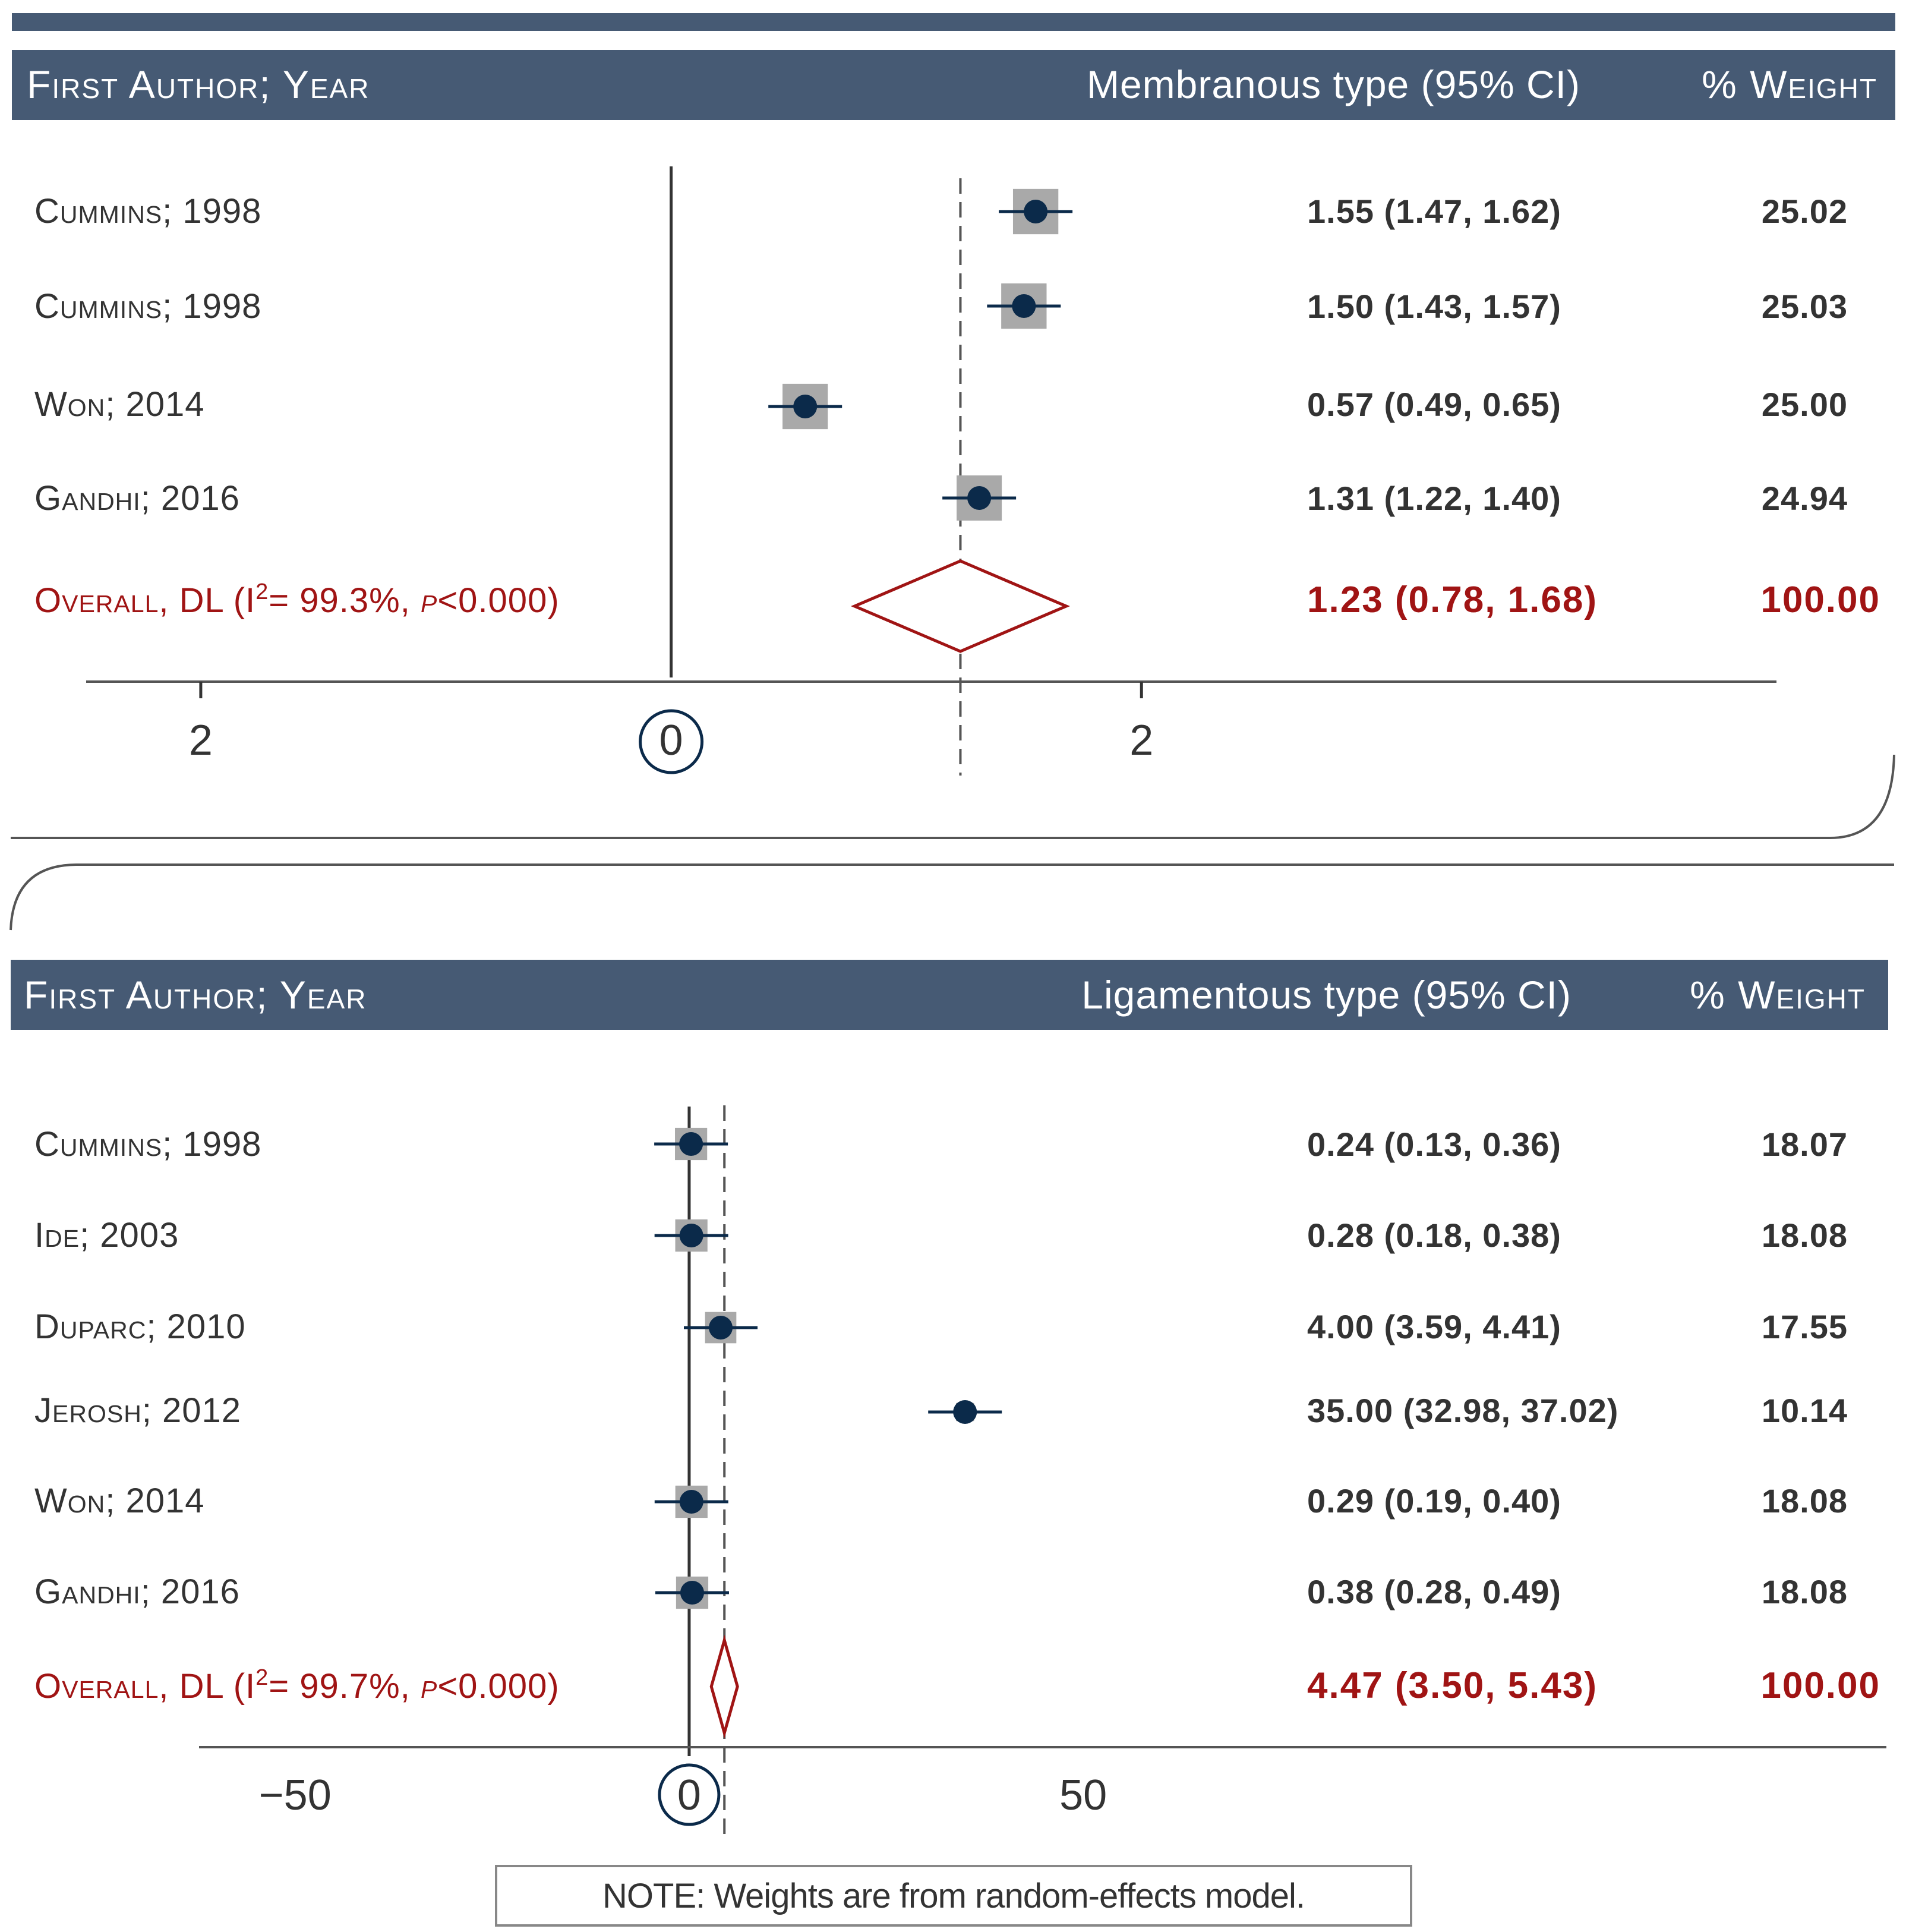  I want to click on panel2-study-label-5: Won; 2014, so click(120, 1501).